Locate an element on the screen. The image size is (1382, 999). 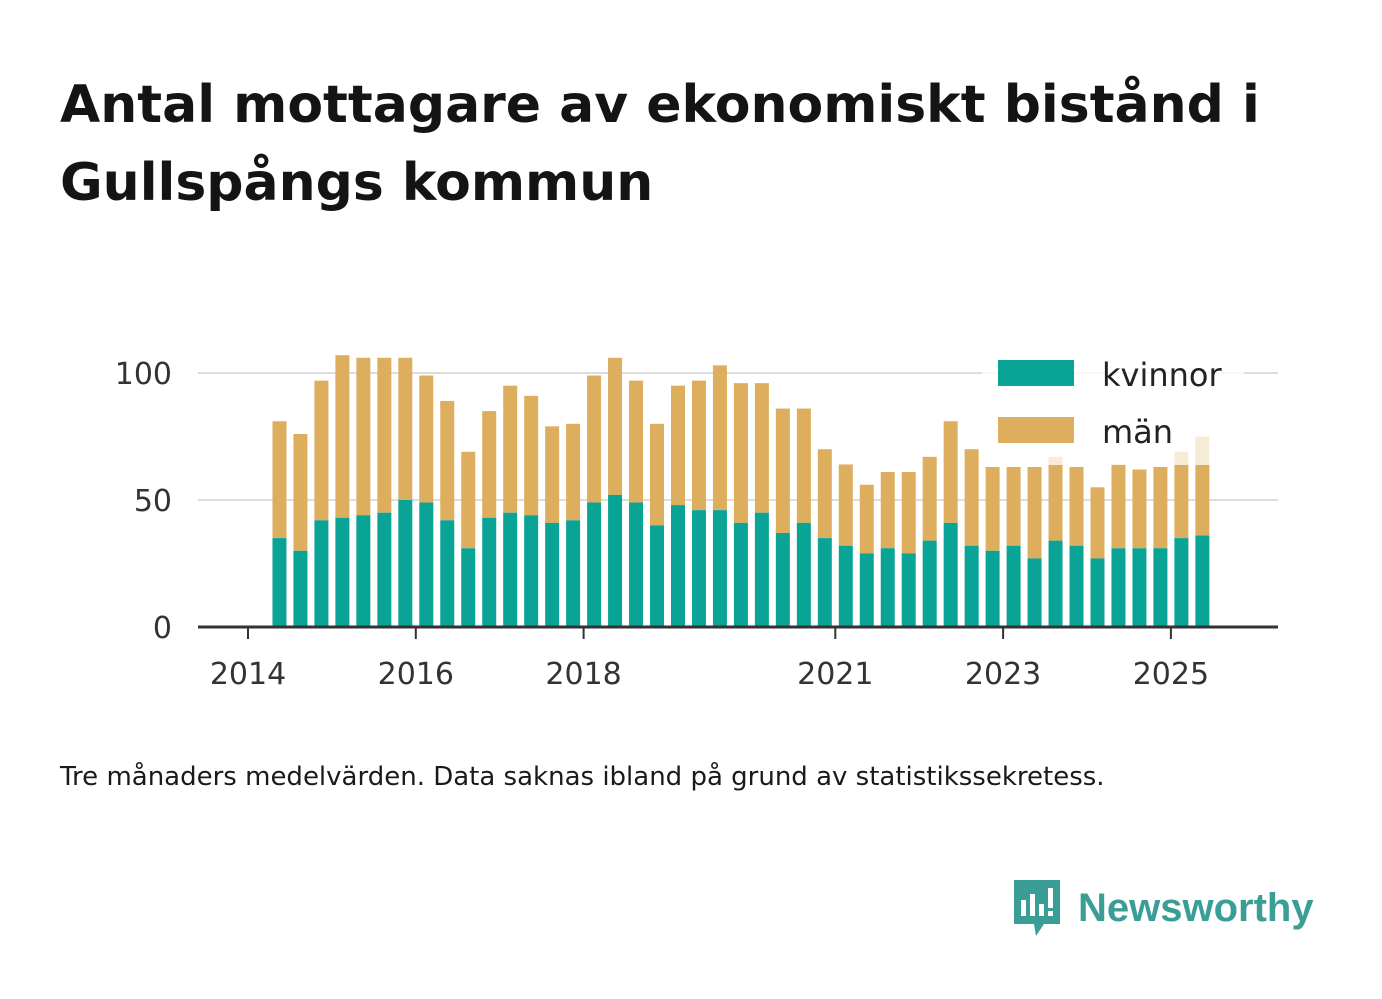
y-tick-label: 50 is located at coordinates (153, 501).